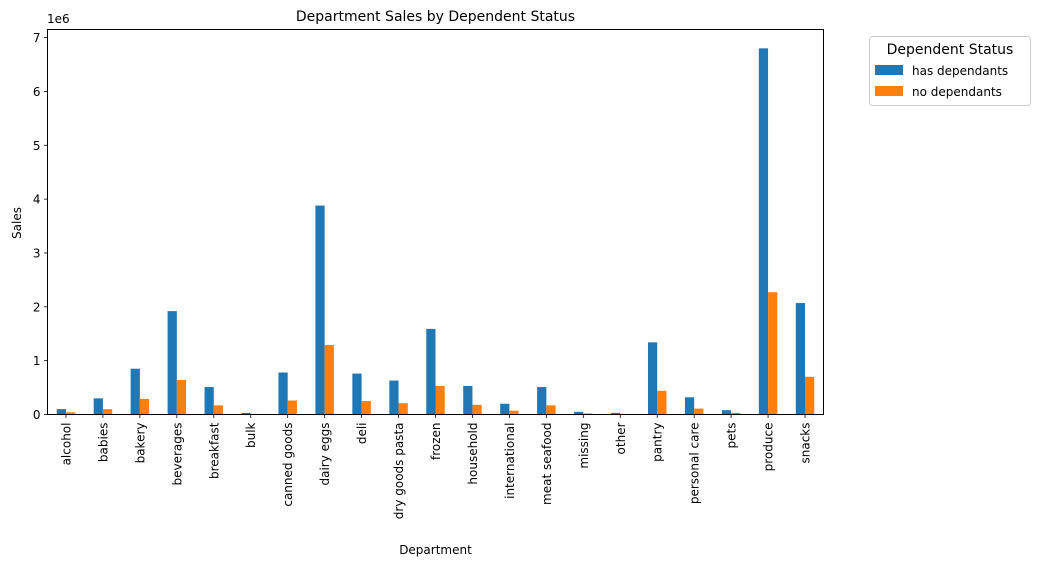  What do you see at coordinates (800, 359) in the screenshot?
I see `bar-snacks-has-dependants` at bounding box center [800, 359].